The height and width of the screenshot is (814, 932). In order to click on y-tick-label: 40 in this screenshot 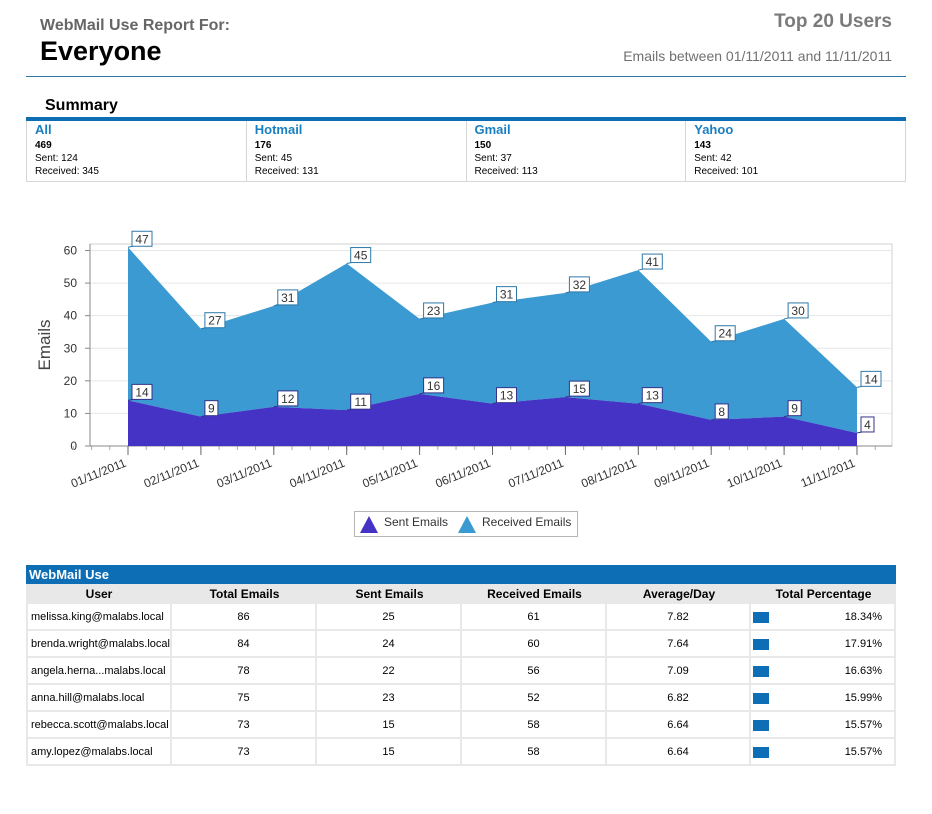, I will do `click(71, 316)`.